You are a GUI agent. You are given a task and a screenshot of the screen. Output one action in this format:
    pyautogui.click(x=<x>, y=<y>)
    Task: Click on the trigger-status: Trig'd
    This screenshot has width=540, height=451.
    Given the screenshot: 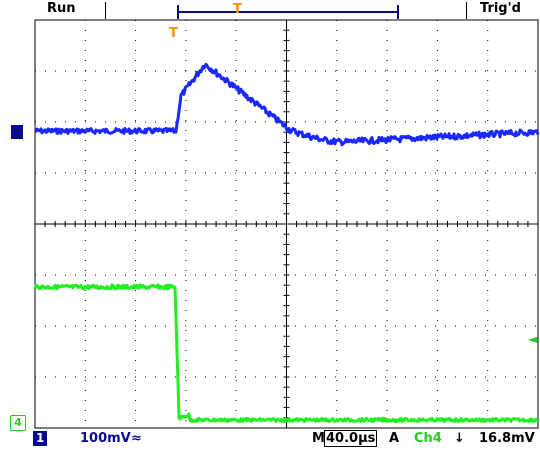 What is the action you would take?
    pyautogui.click(x=500, y=8)
    